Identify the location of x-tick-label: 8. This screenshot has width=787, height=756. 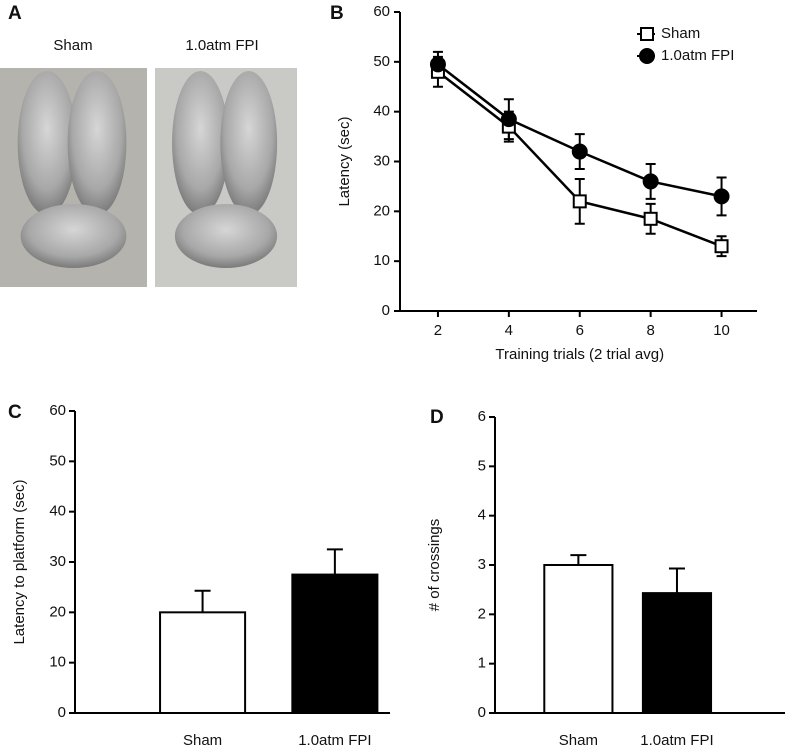
(650, 330).